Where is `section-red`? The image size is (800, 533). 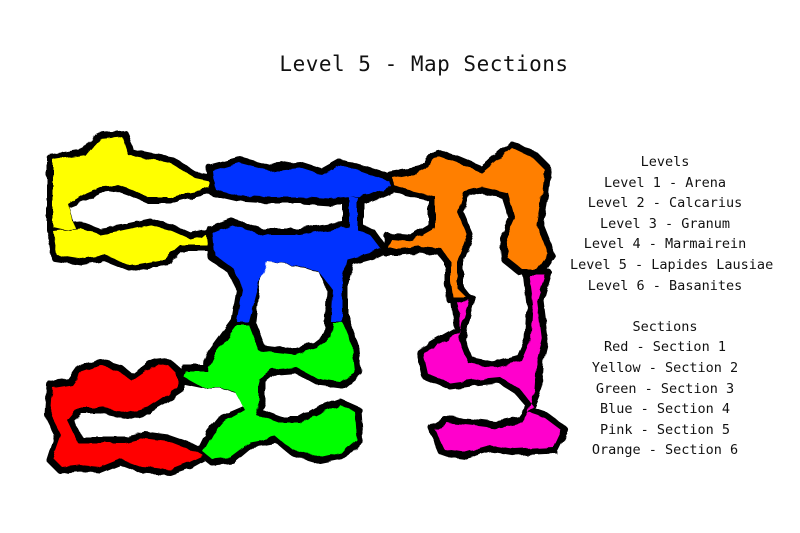
section-red is located at coordinates (127, 417).